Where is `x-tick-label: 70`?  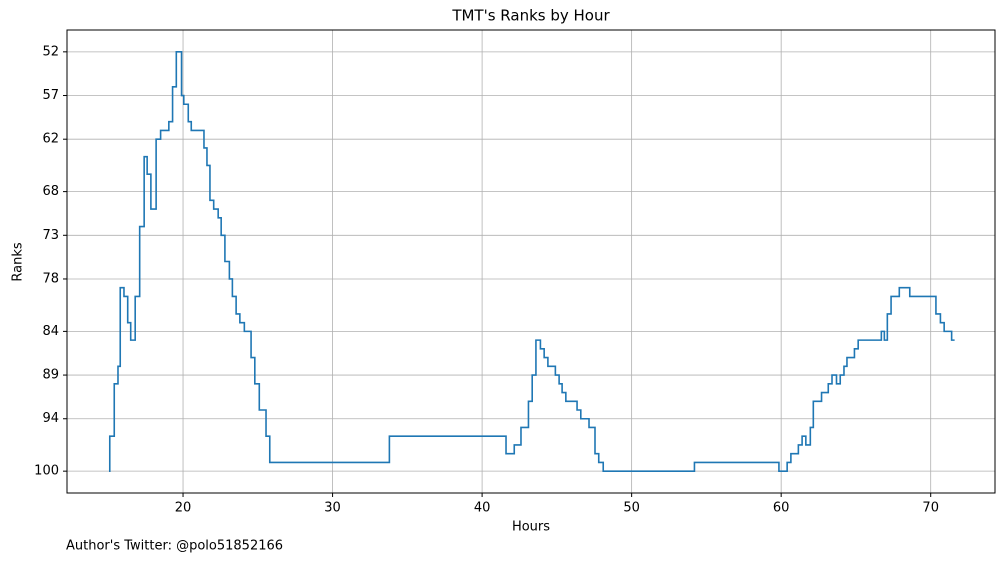 x-tick-label: 70 is located at coordinates (930, 508).